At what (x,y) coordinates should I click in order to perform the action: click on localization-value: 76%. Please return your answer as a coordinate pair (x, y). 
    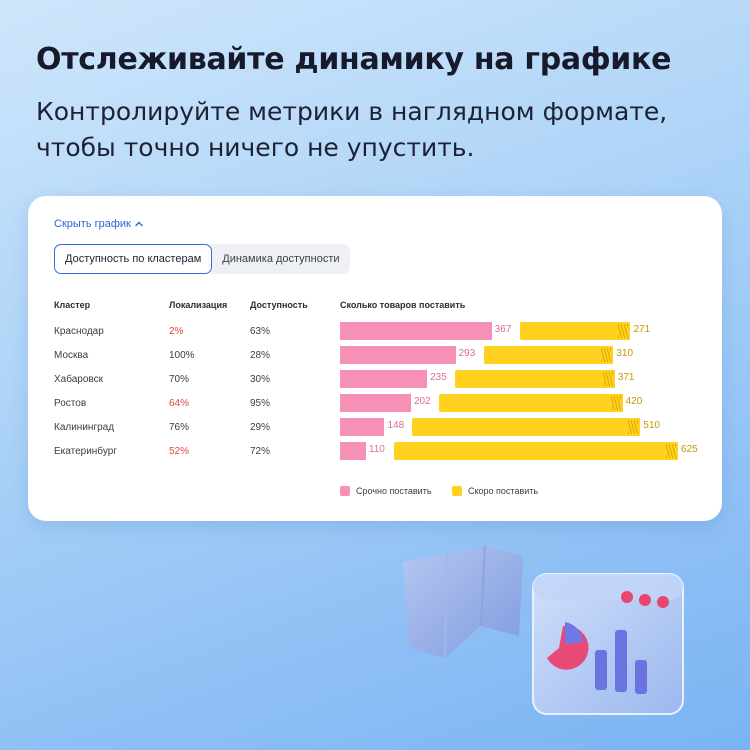
    Looking at the image, I should click on (179, 427).